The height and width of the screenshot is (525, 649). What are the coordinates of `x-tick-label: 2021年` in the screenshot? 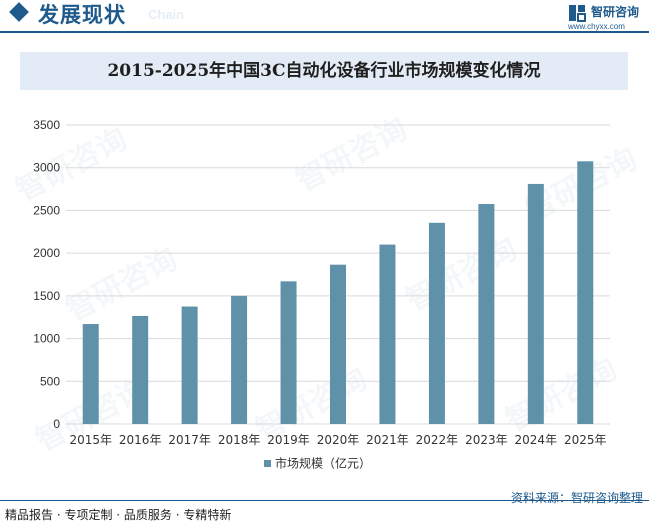 It's located at (387, 440).